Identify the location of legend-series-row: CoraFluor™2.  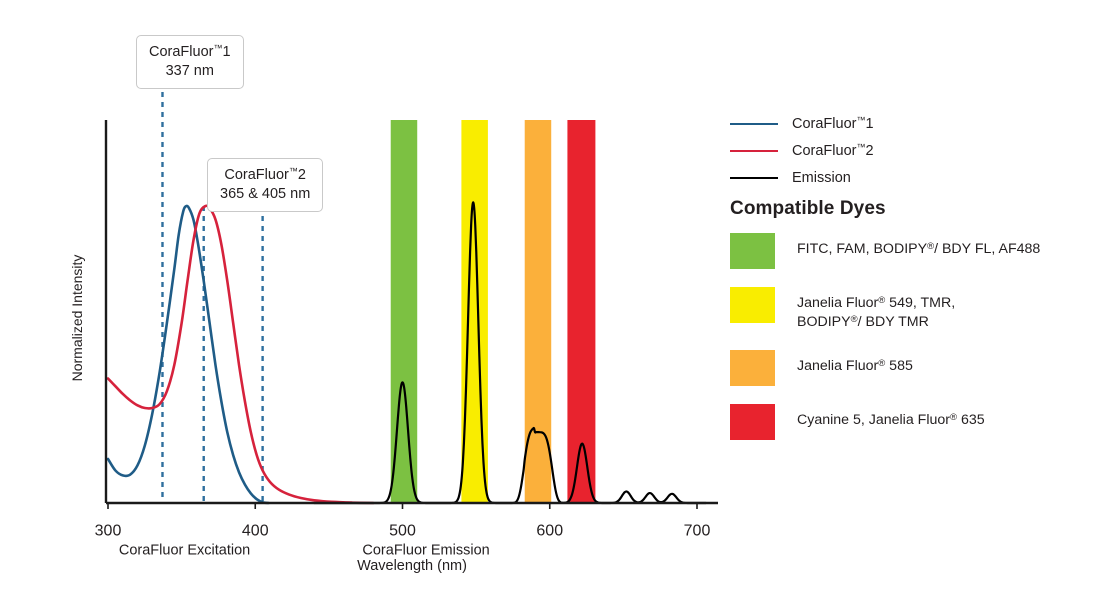
(915, 150).